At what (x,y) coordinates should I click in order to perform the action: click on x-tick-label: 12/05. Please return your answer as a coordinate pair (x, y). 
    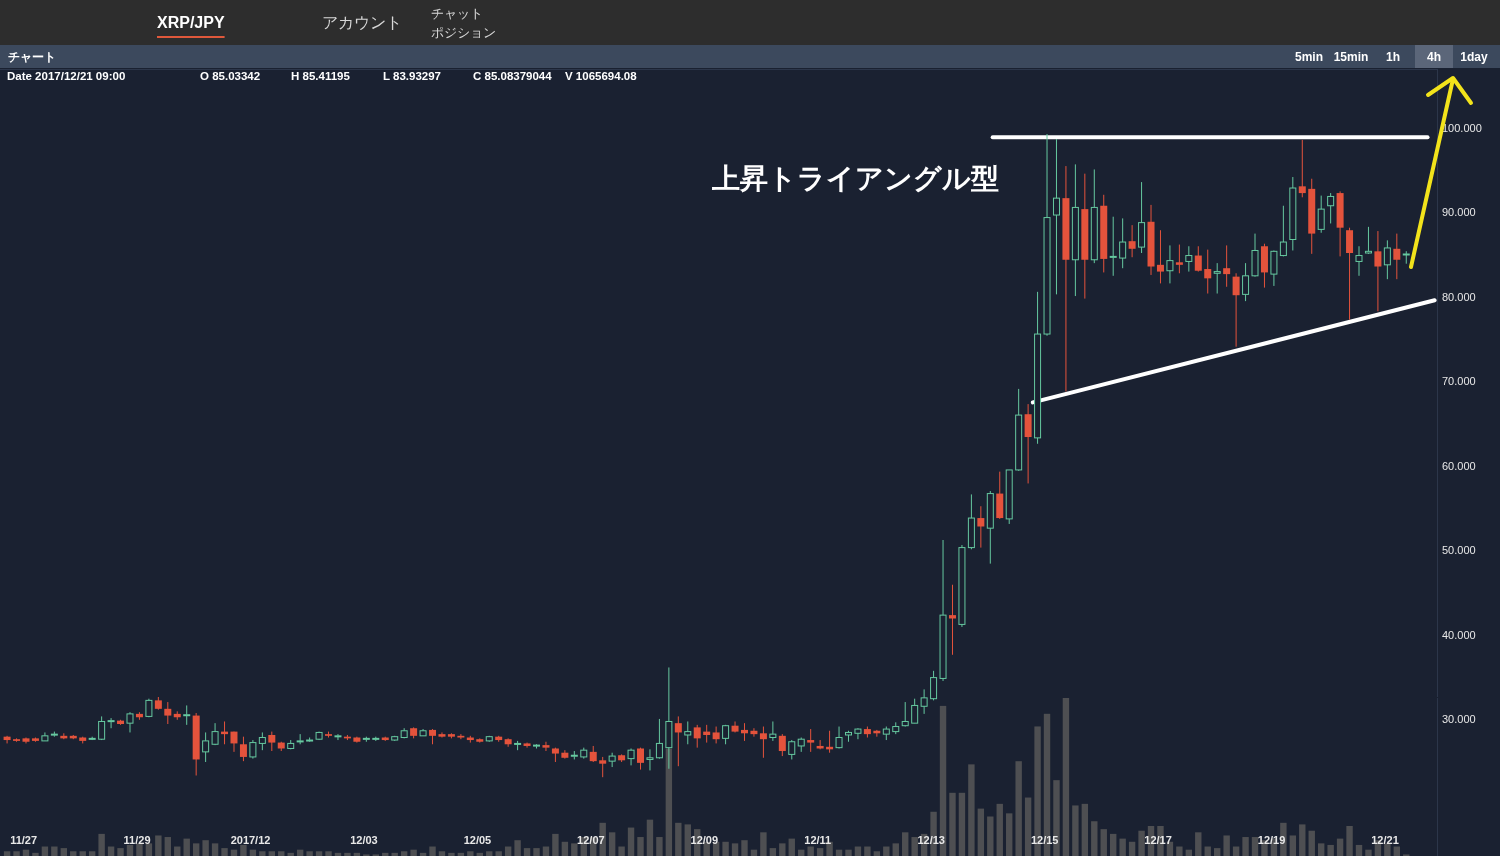
    Looking at the image, I should click on (477, 840).